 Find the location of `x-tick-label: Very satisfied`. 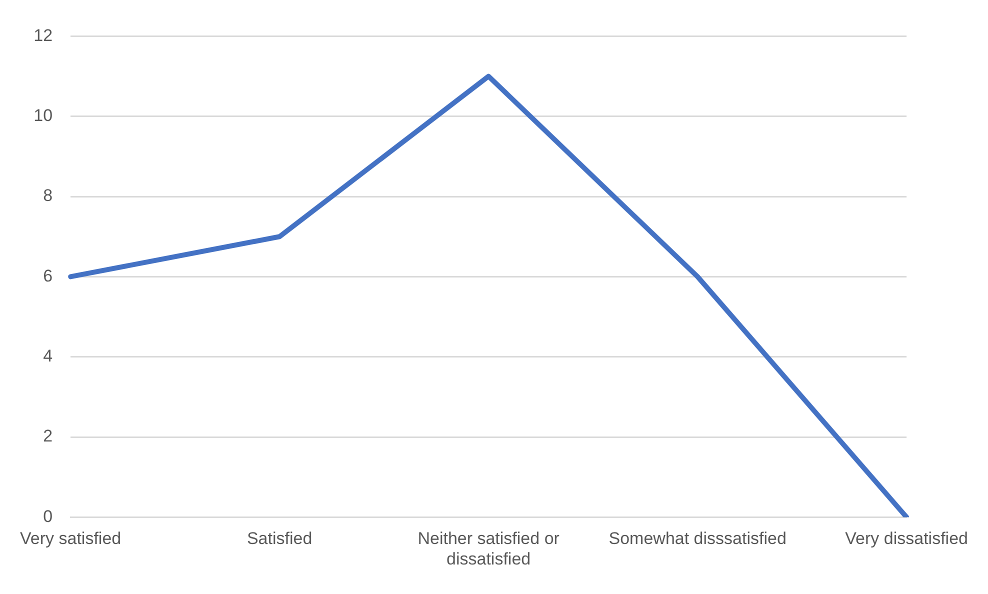

x-tick-label: Very satisfied is located at coordinates (71, 538).